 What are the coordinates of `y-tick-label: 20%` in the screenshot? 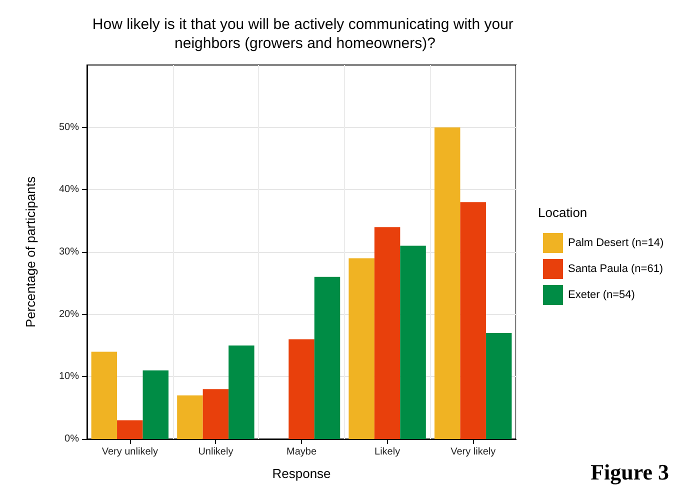 It's located at (69, 314).